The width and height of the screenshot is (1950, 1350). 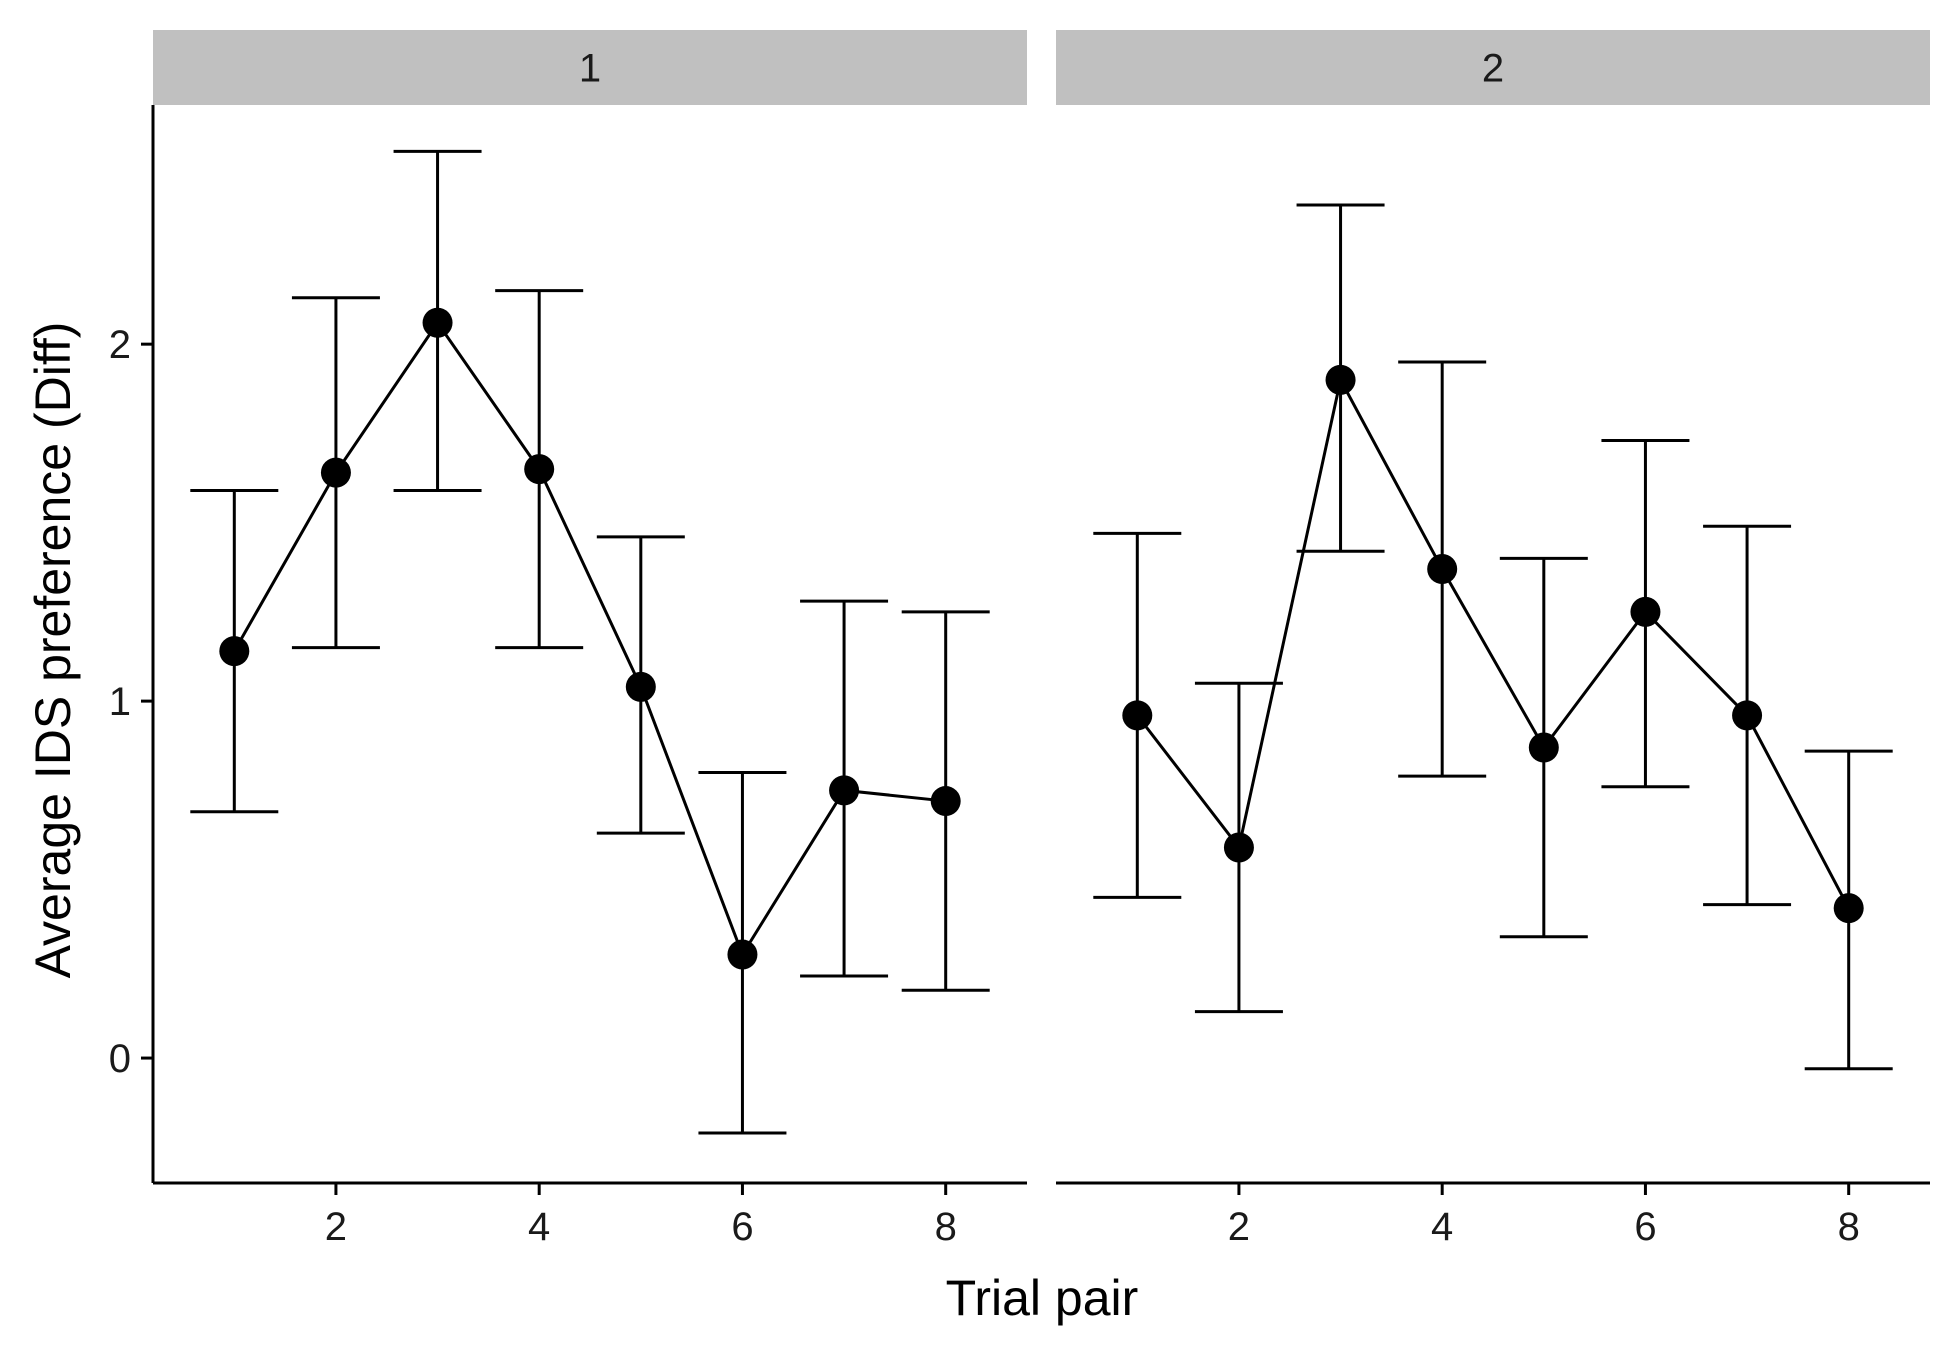 I want to click on x-axis-title: Trial pair, so click(x=1042, y=1298).